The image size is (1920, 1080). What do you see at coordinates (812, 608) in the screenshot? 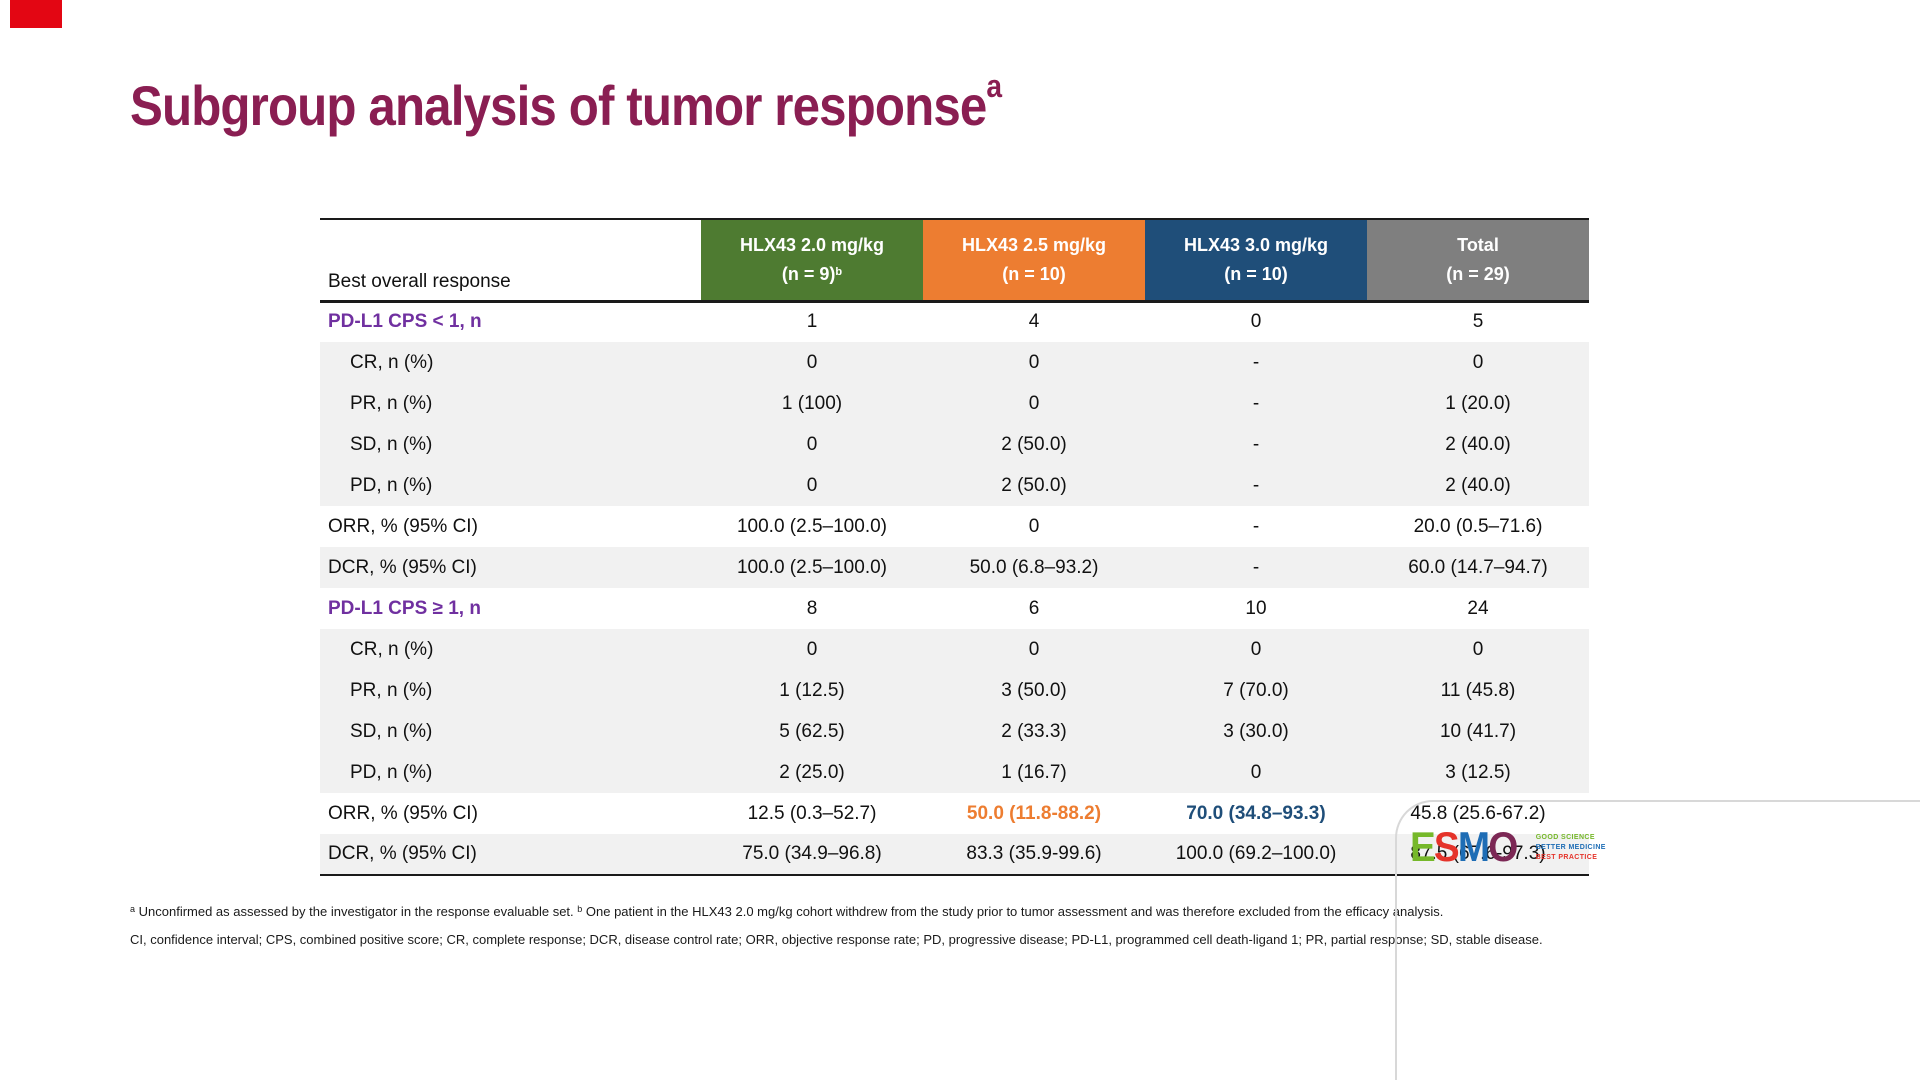
I see `value-cell: 8` at bounding box center [812, 608].